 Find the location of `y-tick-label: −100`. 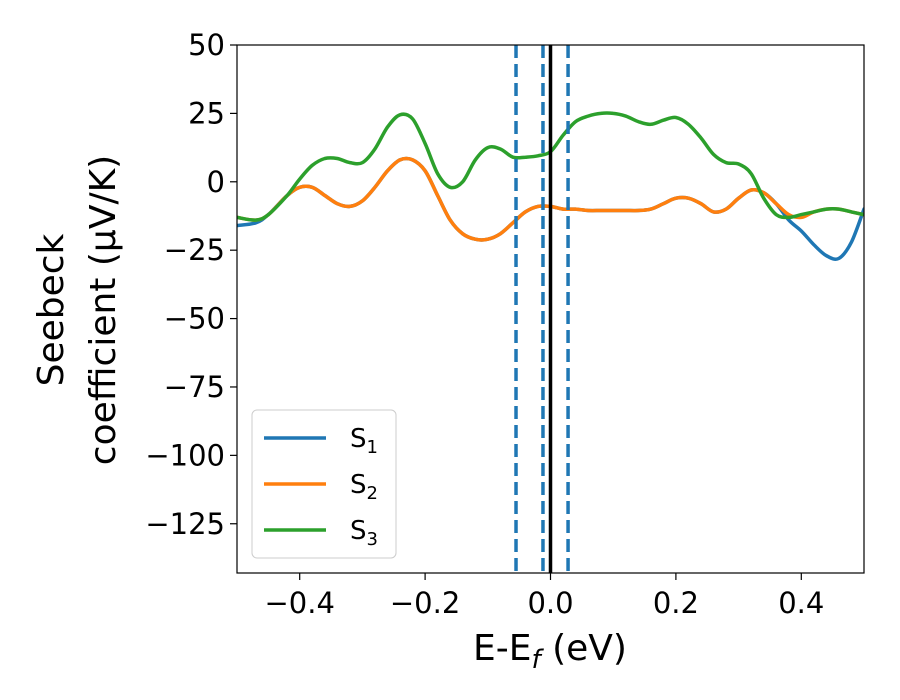

y-tick-label: −100 is located at coordinates (185, 455).